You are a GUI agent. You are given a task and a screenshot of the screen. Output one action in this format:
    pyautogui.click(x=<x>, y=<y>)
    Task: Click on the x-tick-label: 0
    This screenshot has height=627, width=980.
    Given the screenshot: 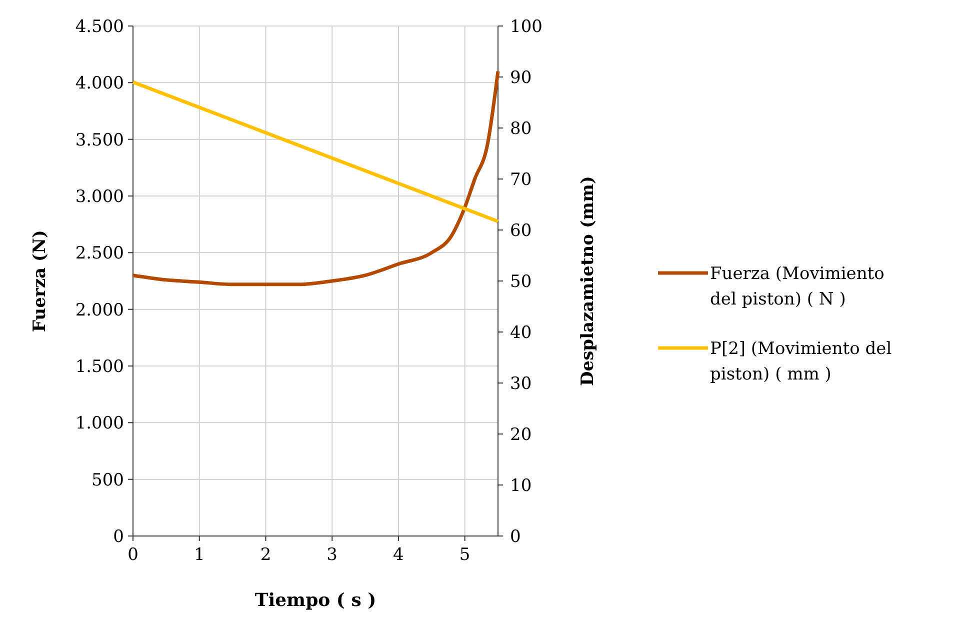 What is the action you would take?
    pyautogui.click(x=133, y=555)
    